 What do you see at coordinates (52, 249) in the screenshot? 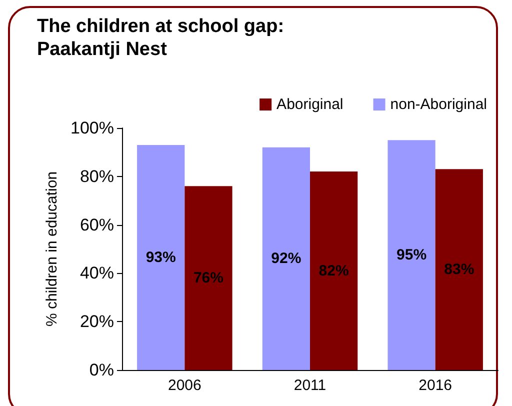
I see `y-axis-title: % children in education` at bounding box center [52, 249].